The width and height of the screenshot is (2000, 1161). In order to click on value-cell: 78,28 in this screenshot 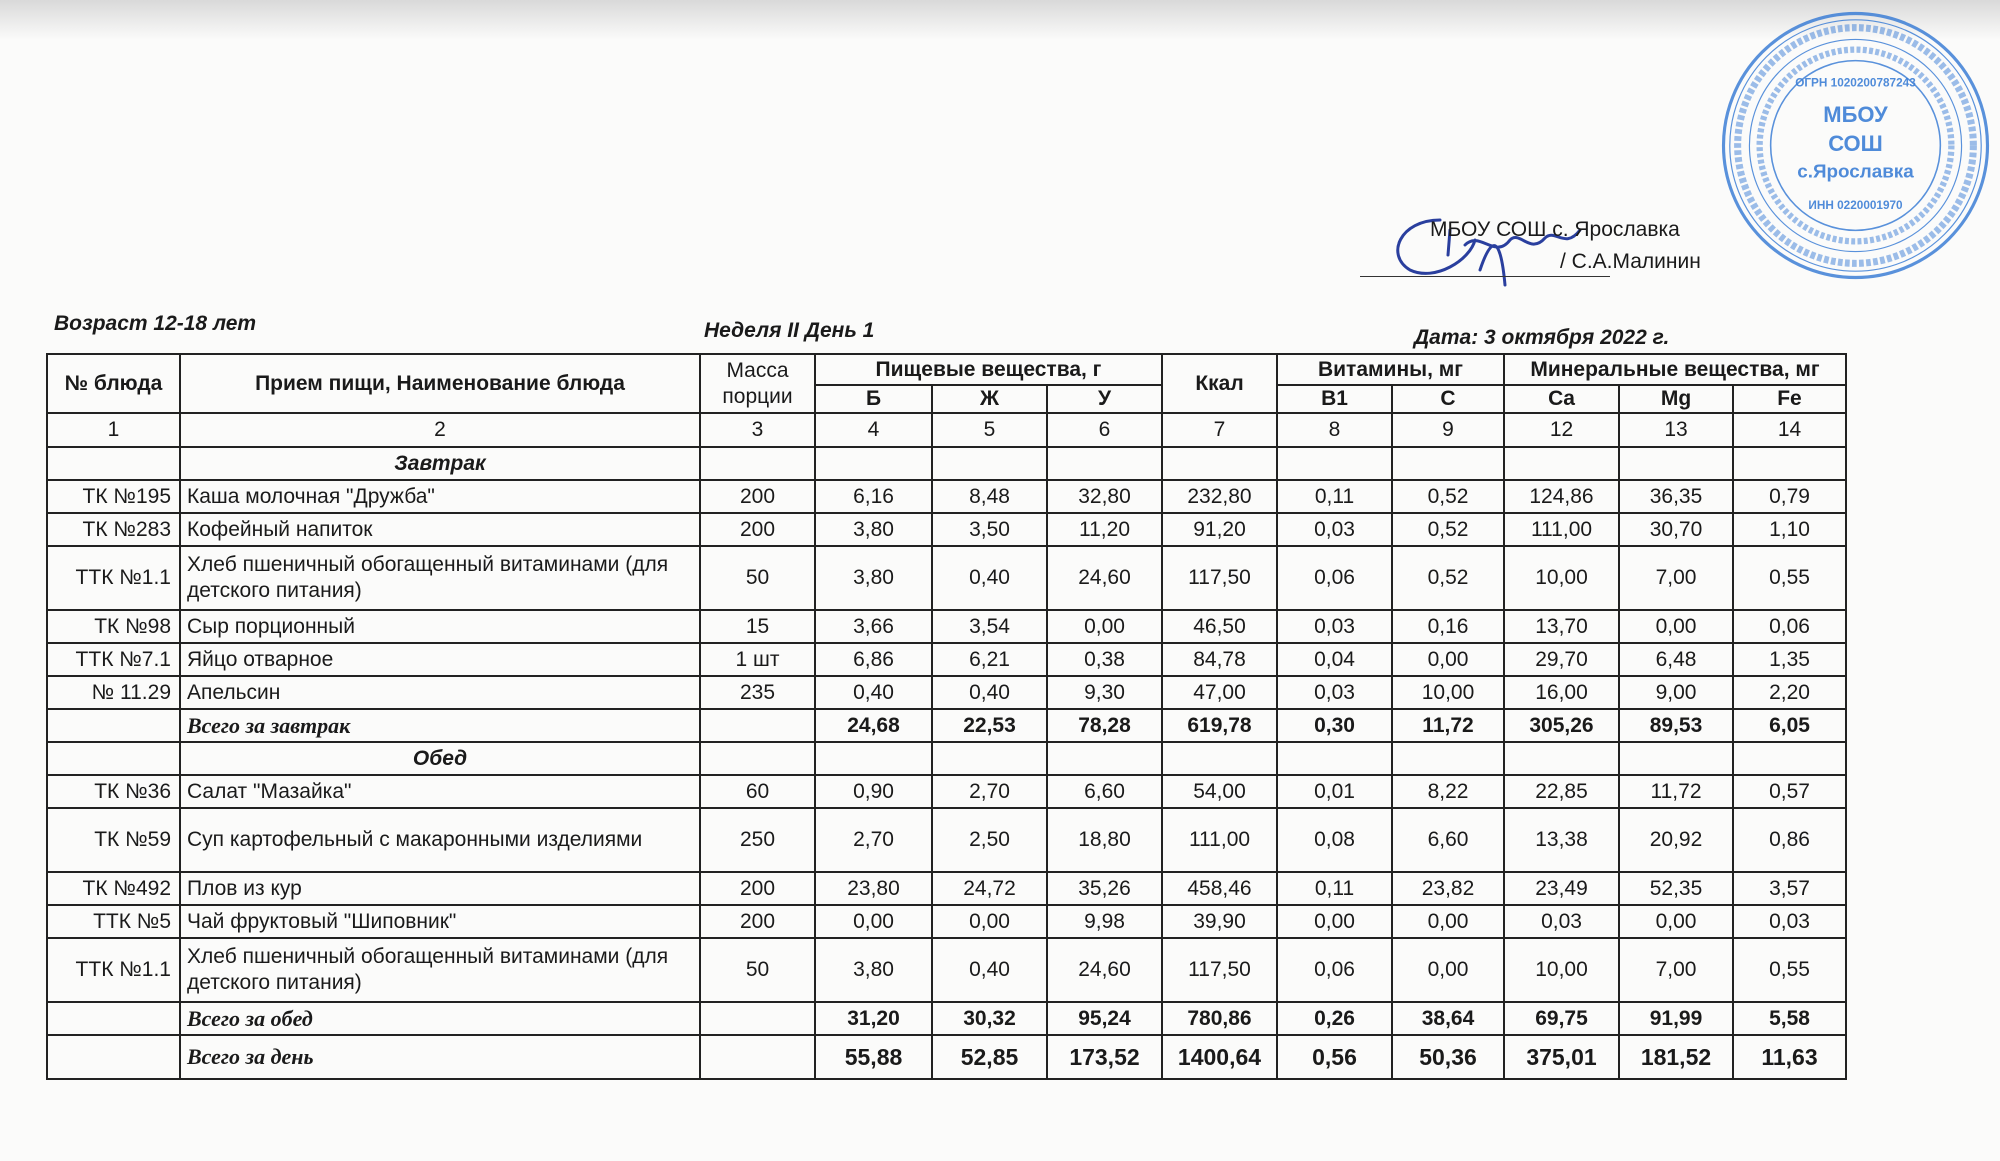, I will do `click(1104, 725)`.